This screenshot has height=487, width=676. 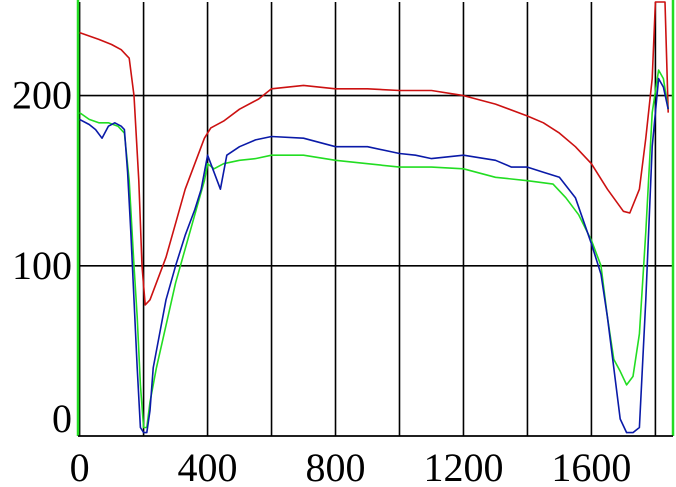 I want to click on y-tick-label: 0, so click(x=62, y=418).